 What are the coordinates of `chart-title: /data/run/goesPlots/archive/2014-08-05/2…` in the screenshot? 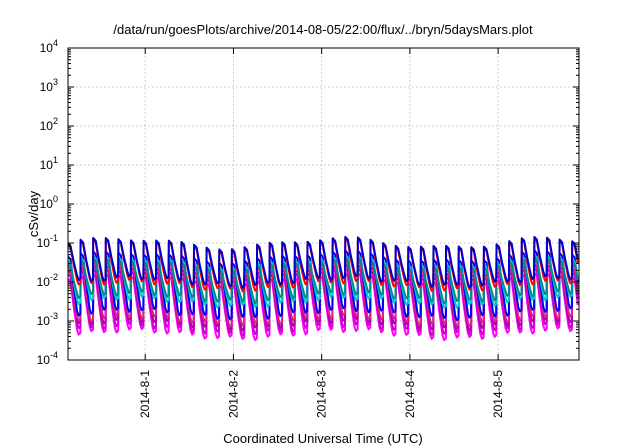 It's located at (323, 29).